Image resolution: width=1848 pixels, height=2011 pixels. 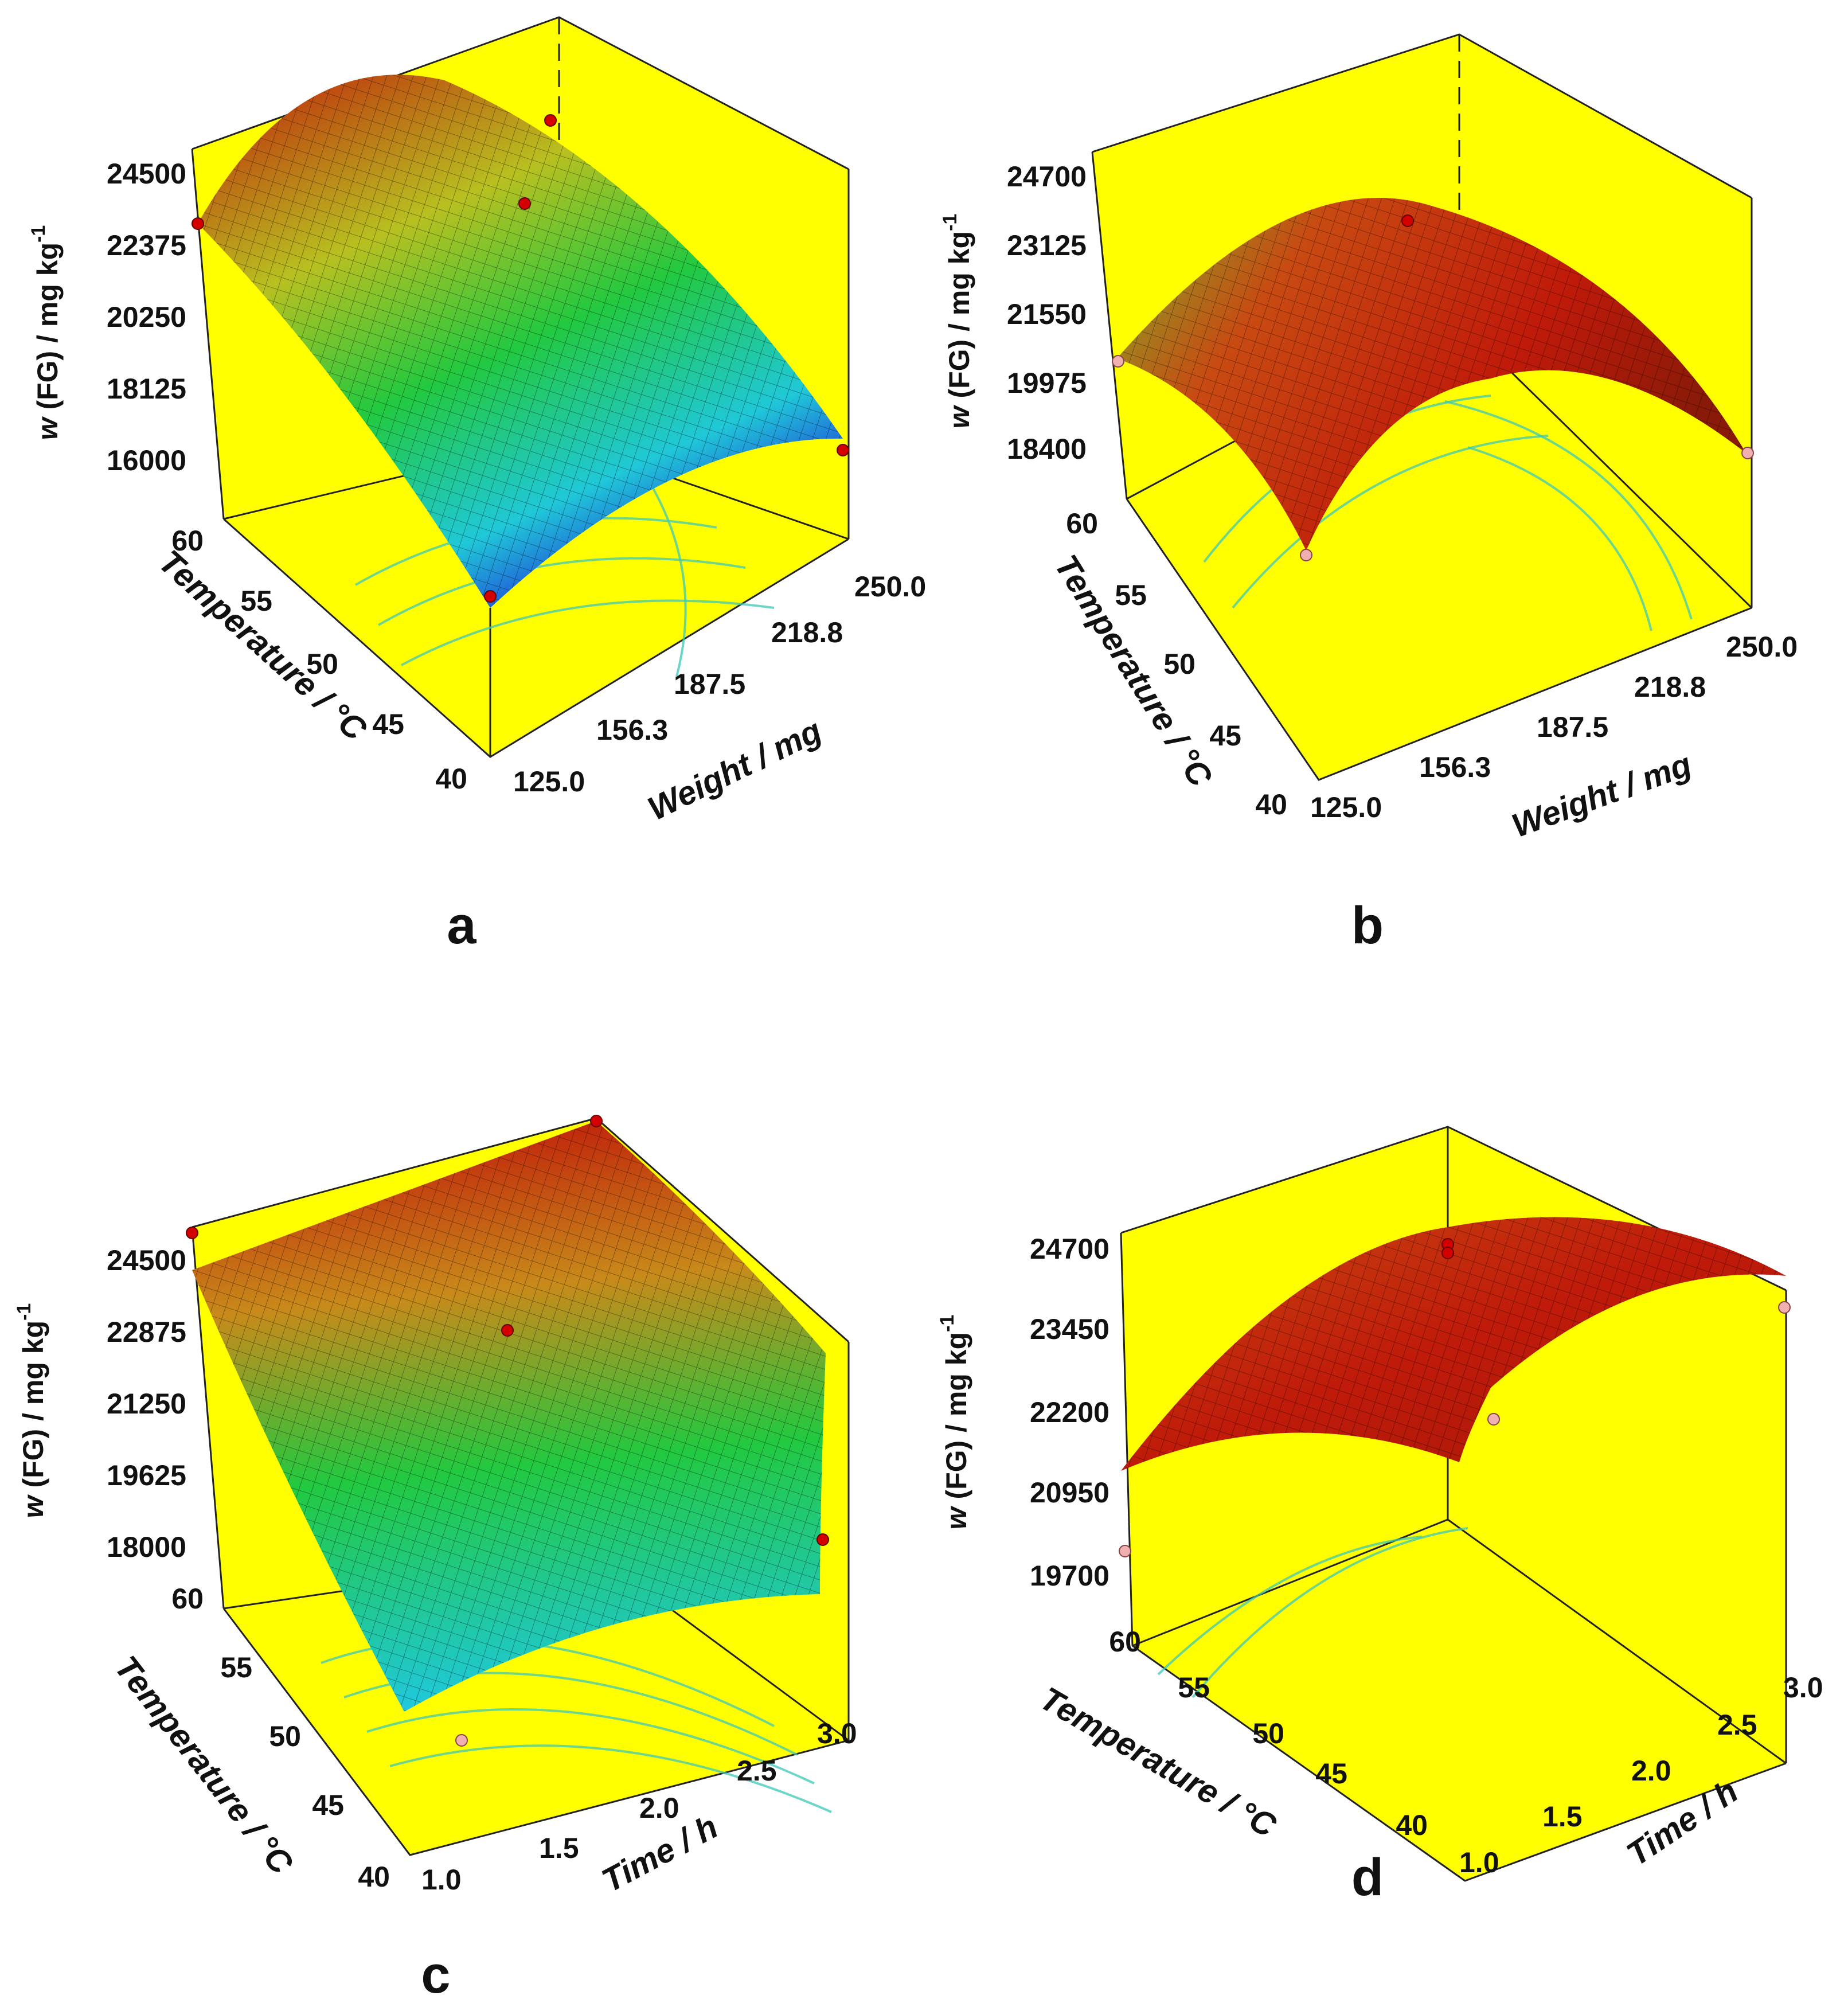 What do you see at coordinates (1047, 449) in the screenshot?
I see `z-tick-label: 18400` at bounding box center [1047, 449].